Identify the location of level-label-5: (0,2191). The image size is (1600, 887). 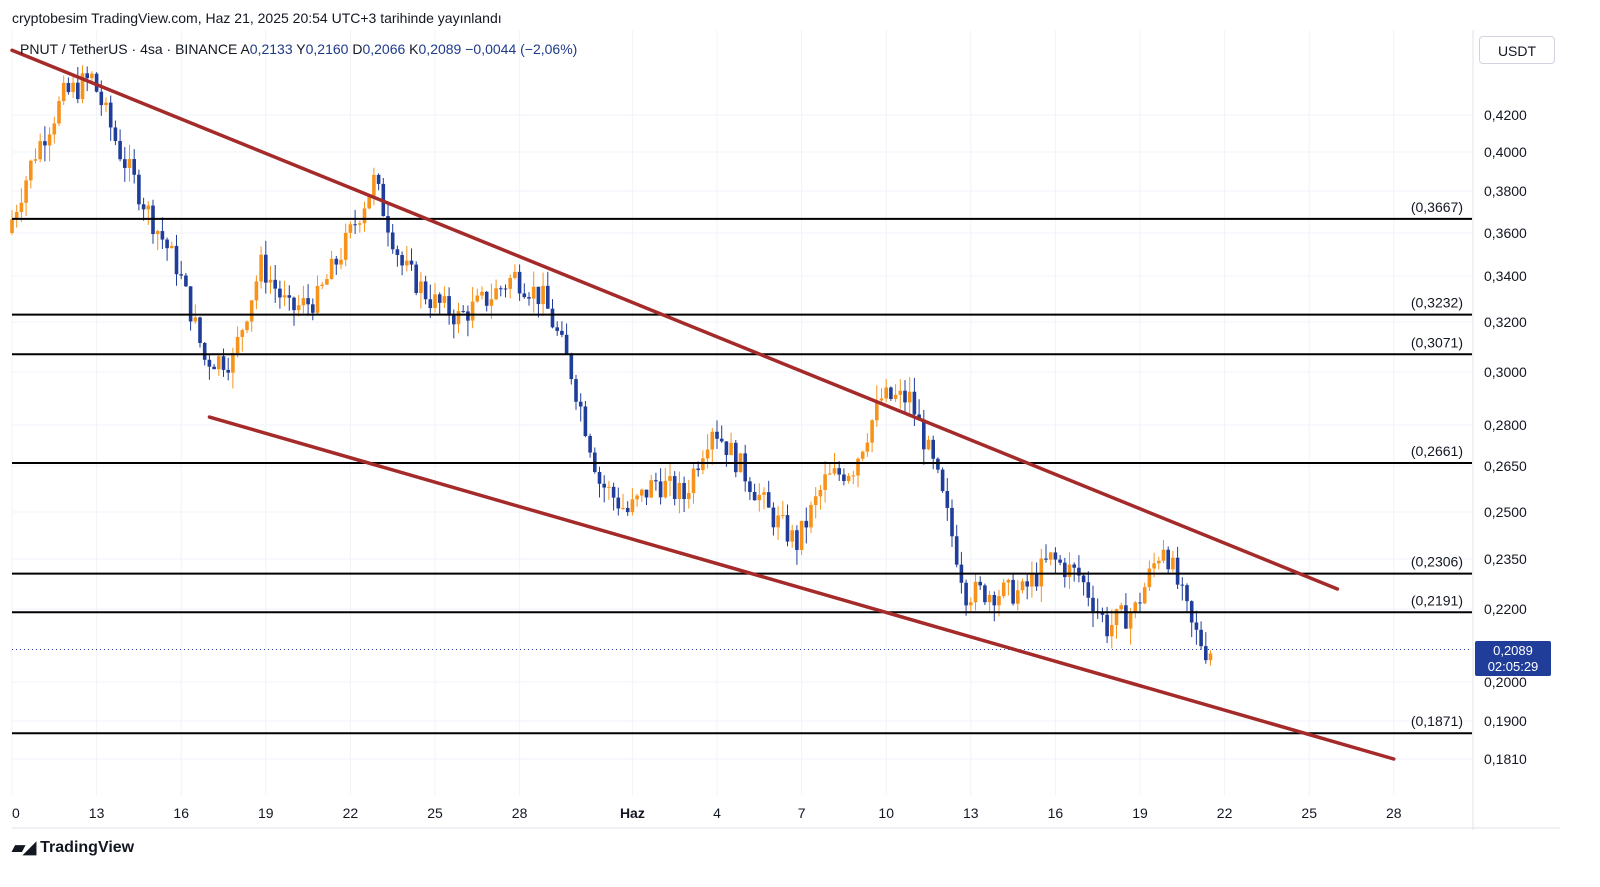
(1437, 600).